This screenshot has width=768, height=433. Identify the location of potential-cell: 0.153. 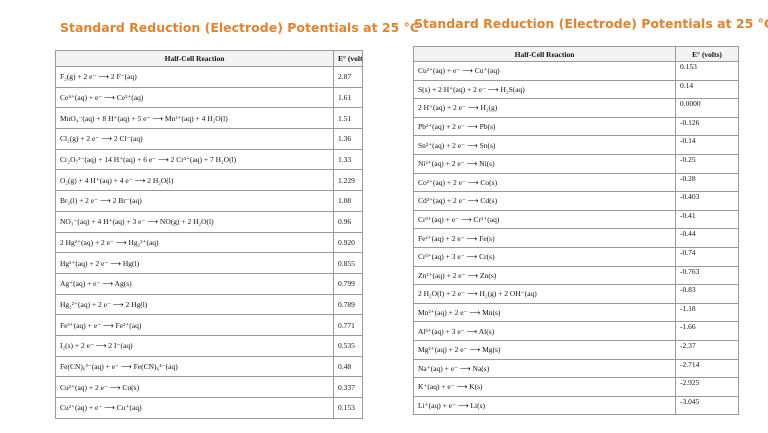
(707, 71).